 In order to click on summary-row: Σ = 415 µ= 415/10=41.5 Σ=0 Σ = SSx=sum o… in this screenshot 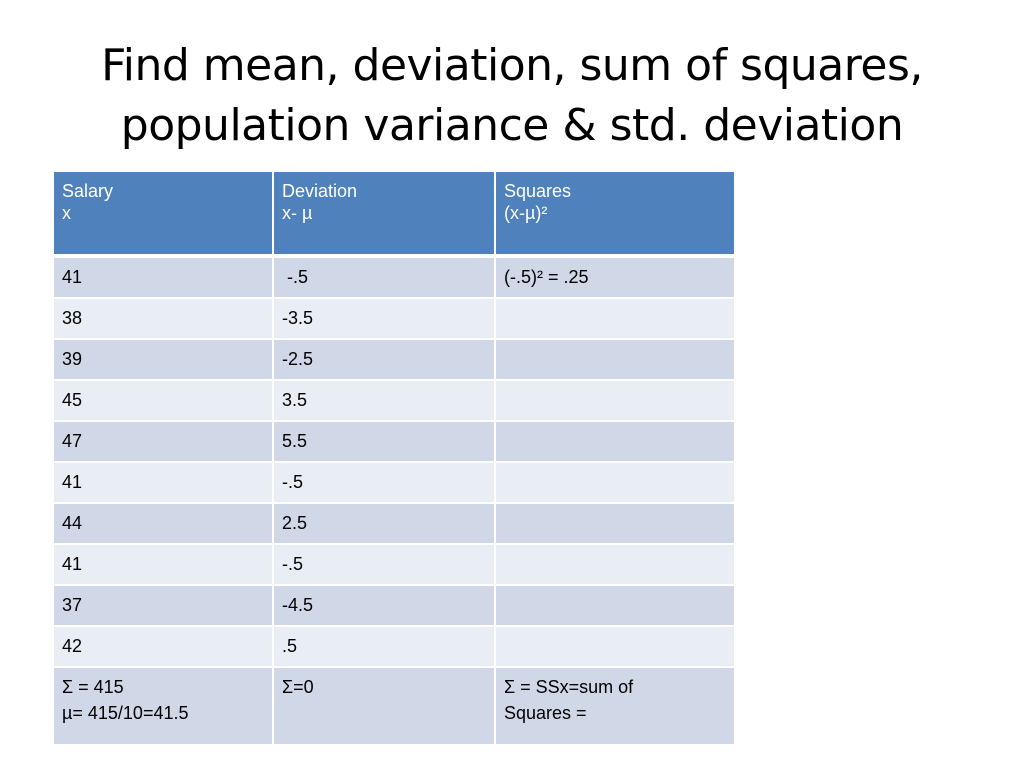, I will do `click(394, 706)`.